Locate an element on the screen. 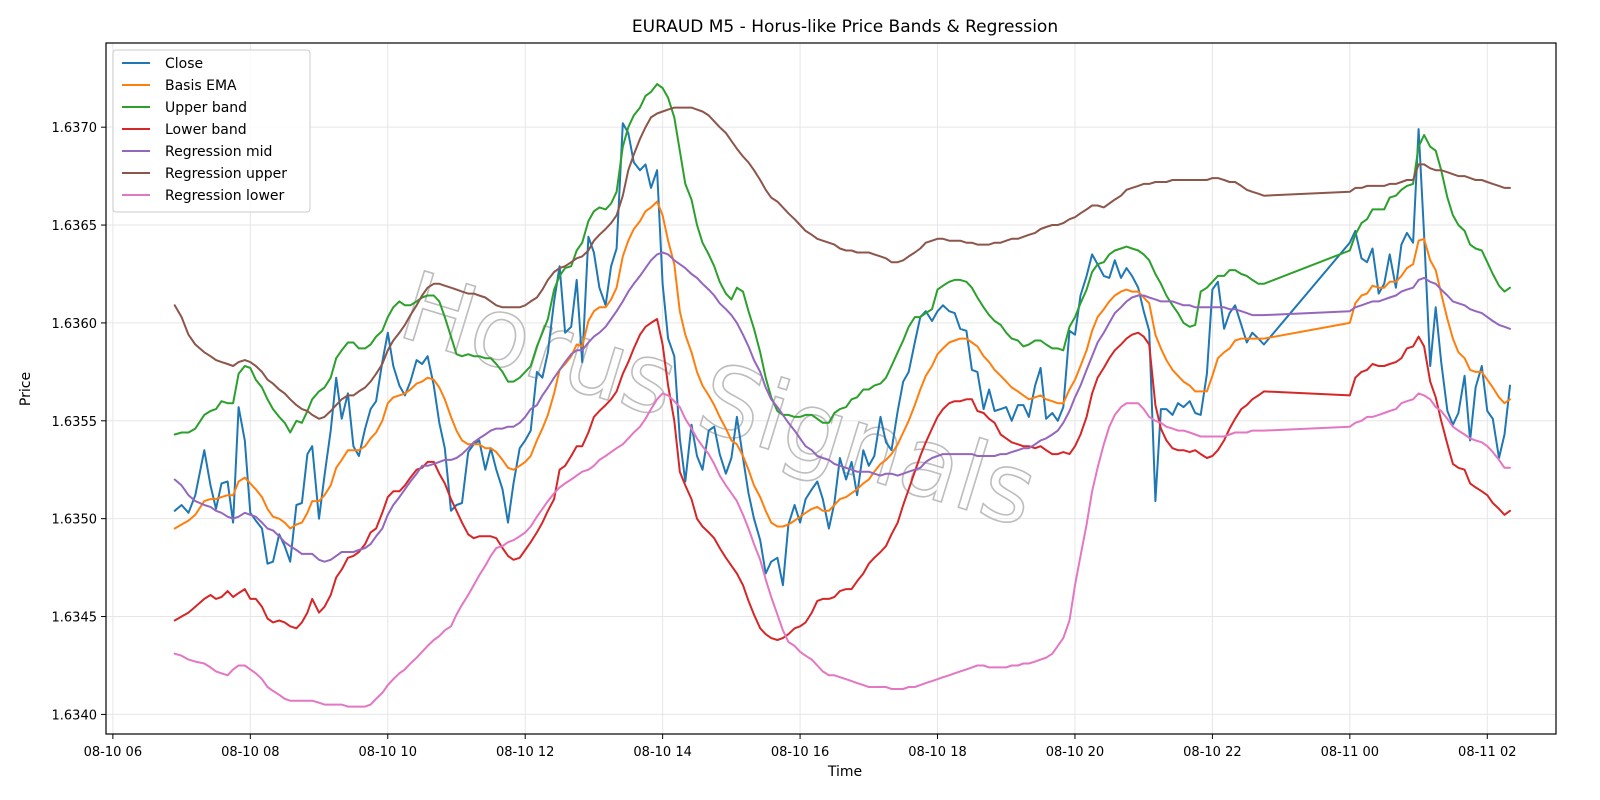 This screenshot has width=1600, height=800. x-tick-label: 08-10 16 is located at coordinates (800, 752).